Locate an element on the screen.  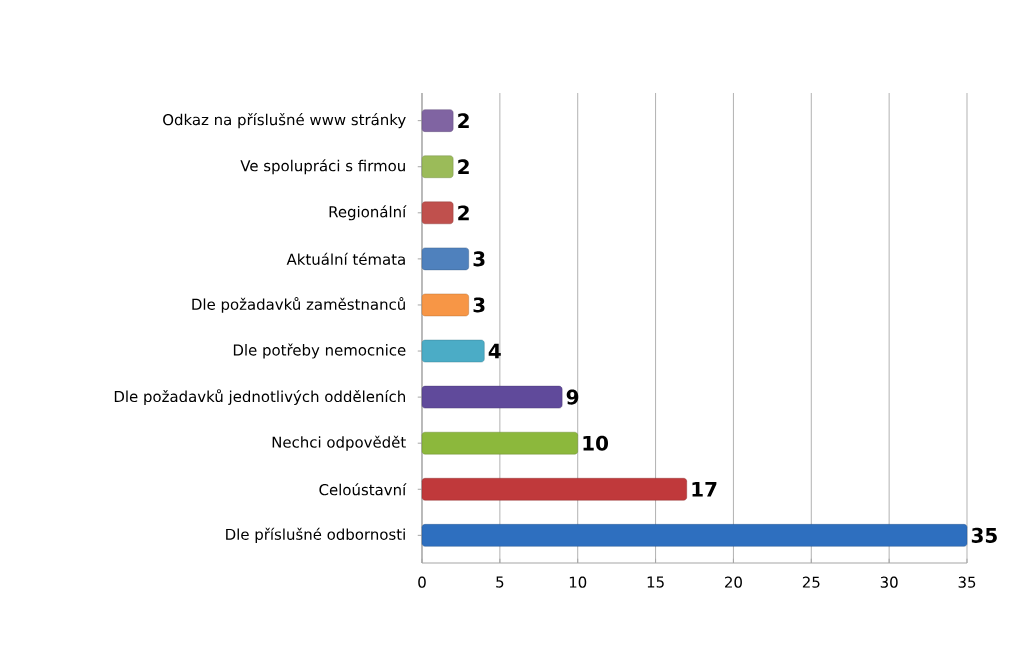
y-tick-label: Nechci odpovědět is located at coordinates (339, 443).